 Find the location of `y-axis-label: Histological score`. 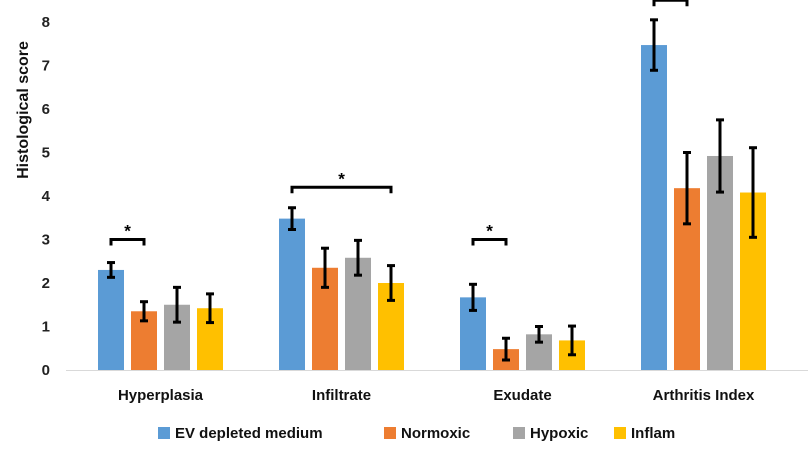

y-axis-label: Histological score is located at coordinates (23, 110).